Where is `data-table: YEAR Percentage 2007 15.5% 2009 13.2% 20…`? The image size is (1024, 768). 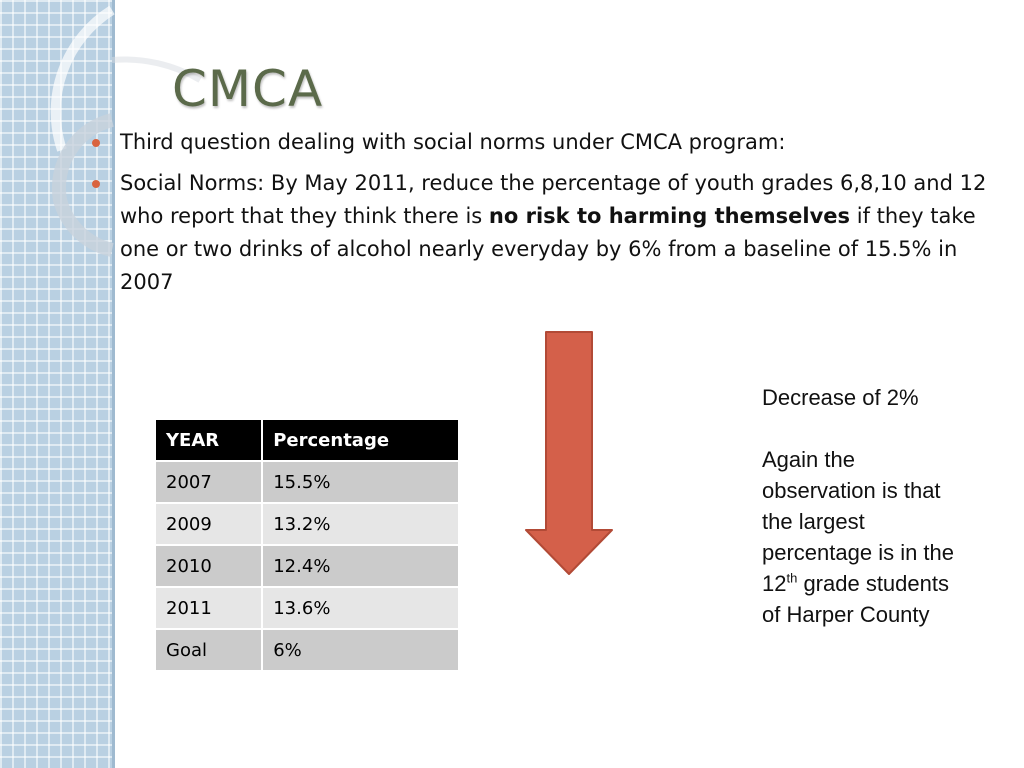 data-table: YEAR Percentage 2007 15.5% 2009 13.2% 20… is located at coordinates (306, 545).